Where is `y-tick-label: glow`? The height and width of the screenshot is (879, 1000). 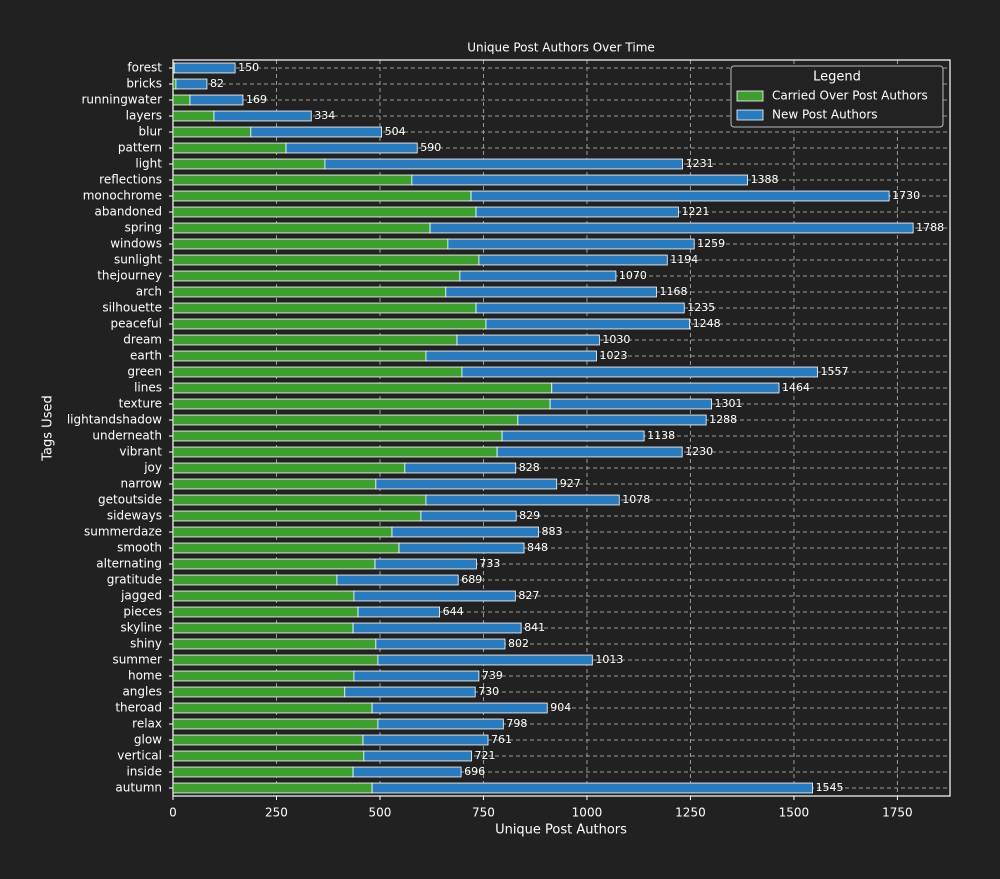 y-tick-label: glow is located at coordinates (148, 740).